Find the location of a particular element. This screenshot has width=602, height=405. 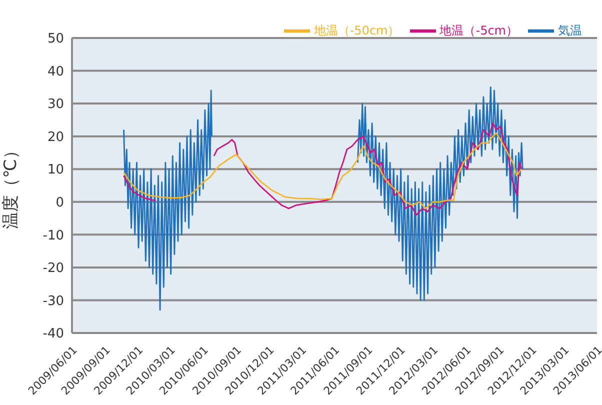

y-tick-label: 30 is located at coordinates (55, 104).